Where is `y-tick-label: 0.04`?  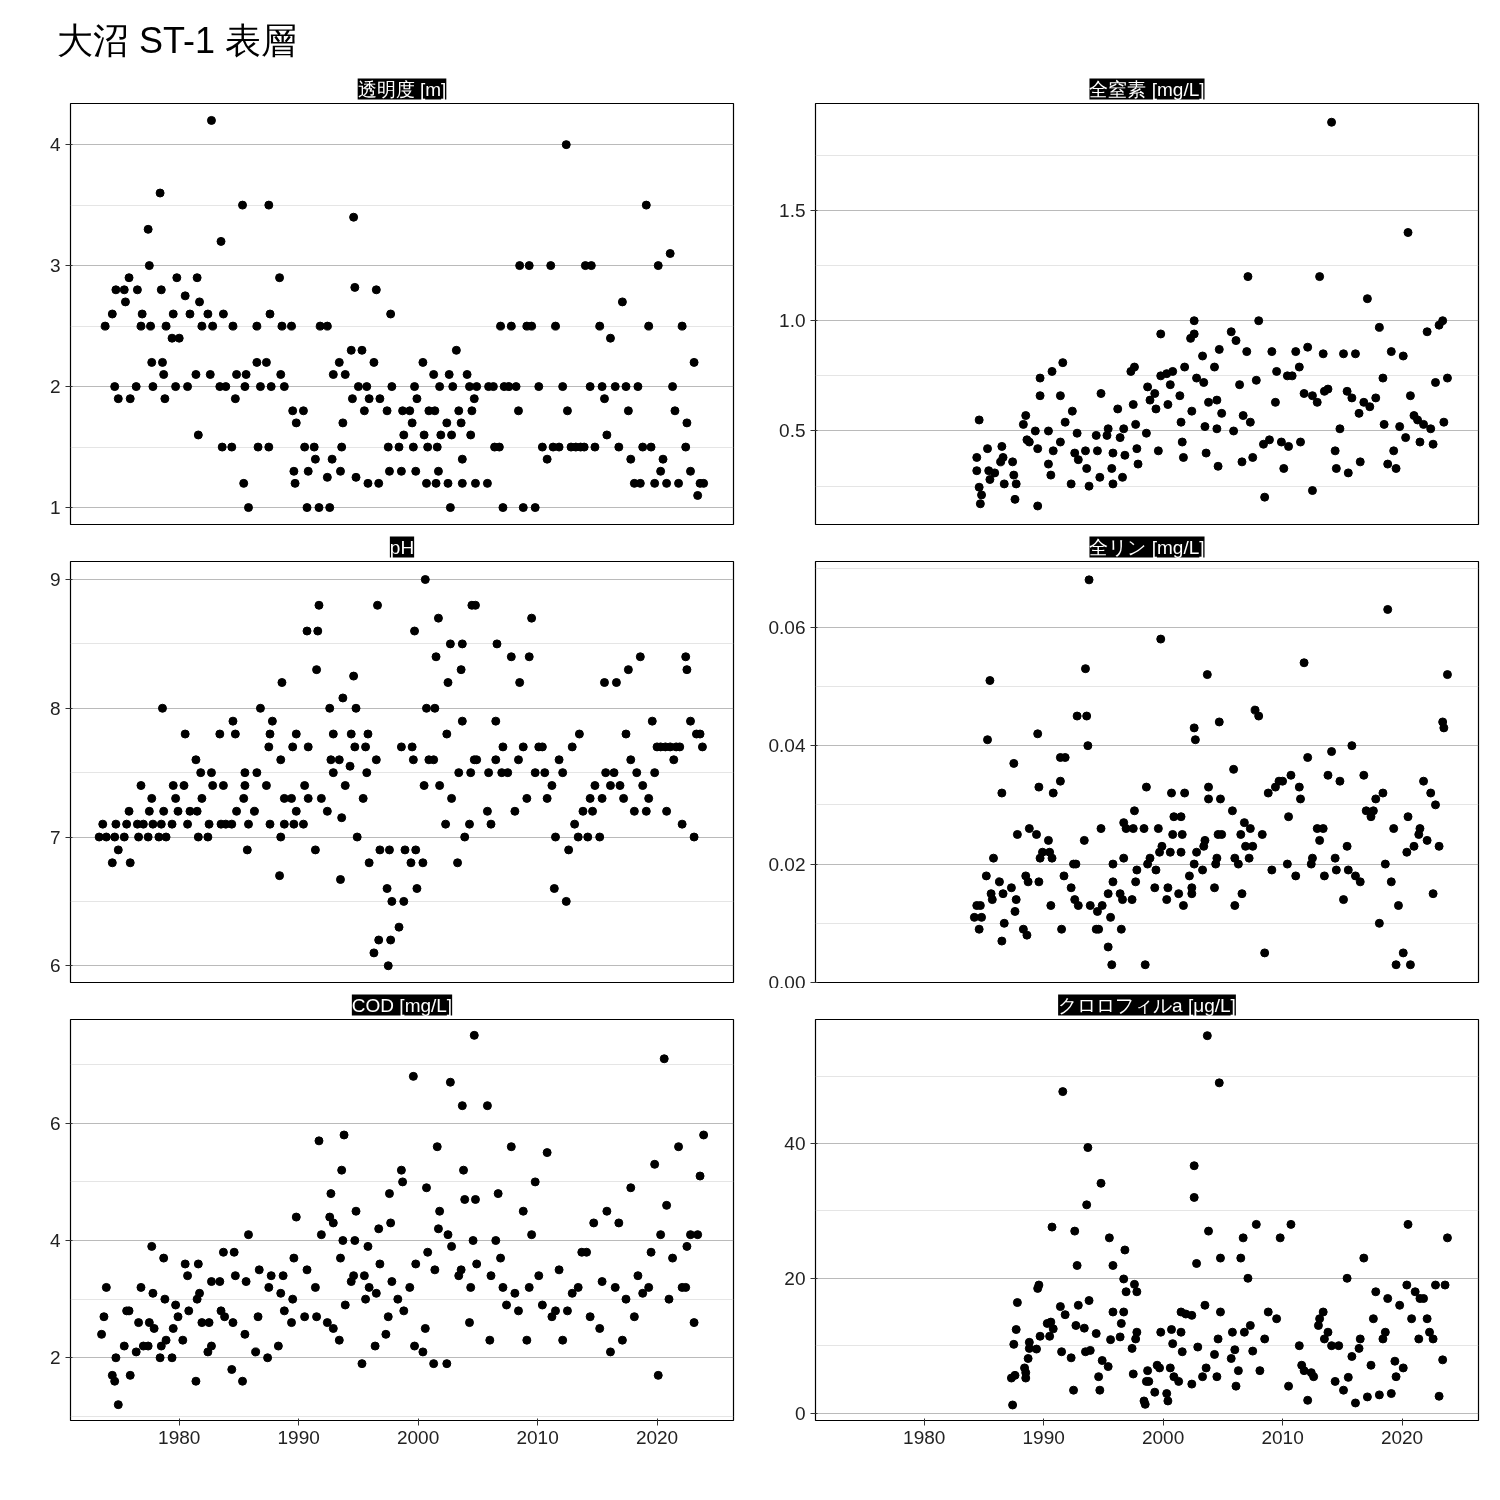
y-tick-label: 0.04 is located at coordinates (787, 746).